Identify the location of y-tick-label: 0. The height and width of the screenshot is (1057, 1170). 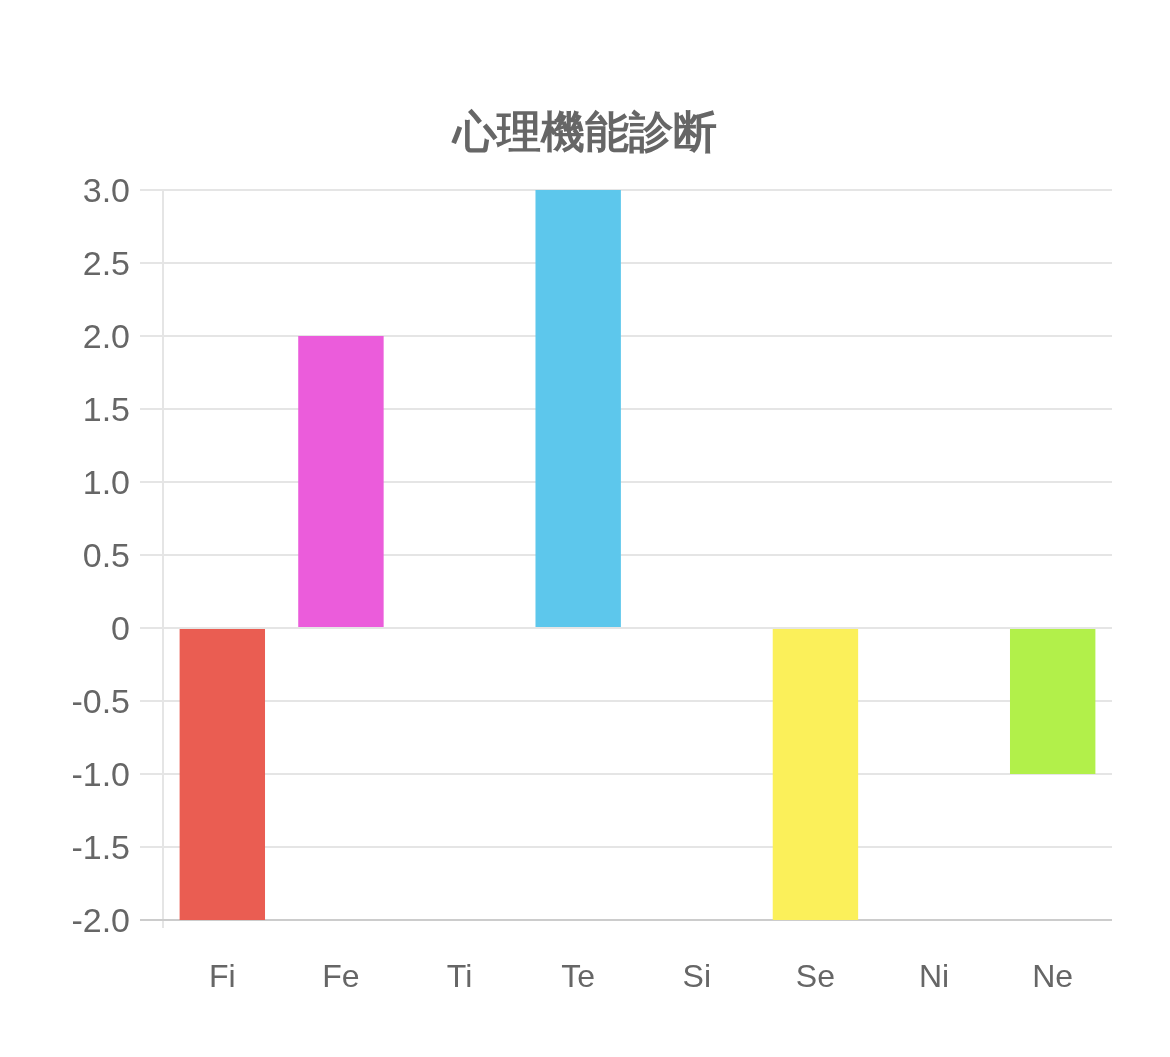
(120, 628).